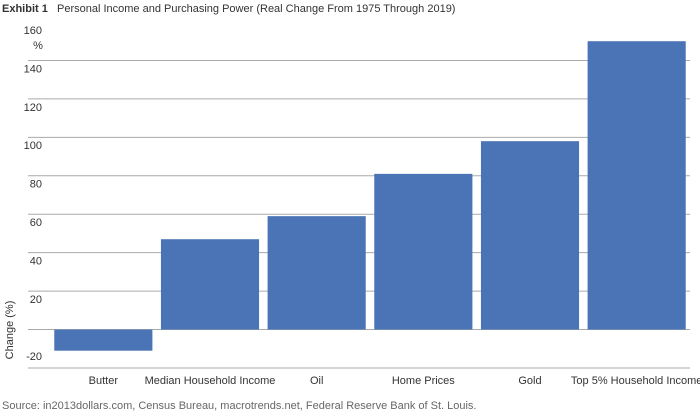  Describe the element at coordinates (25, 9) in the screenshot. I see `exhibit-label: Exhibit 1` at that location.